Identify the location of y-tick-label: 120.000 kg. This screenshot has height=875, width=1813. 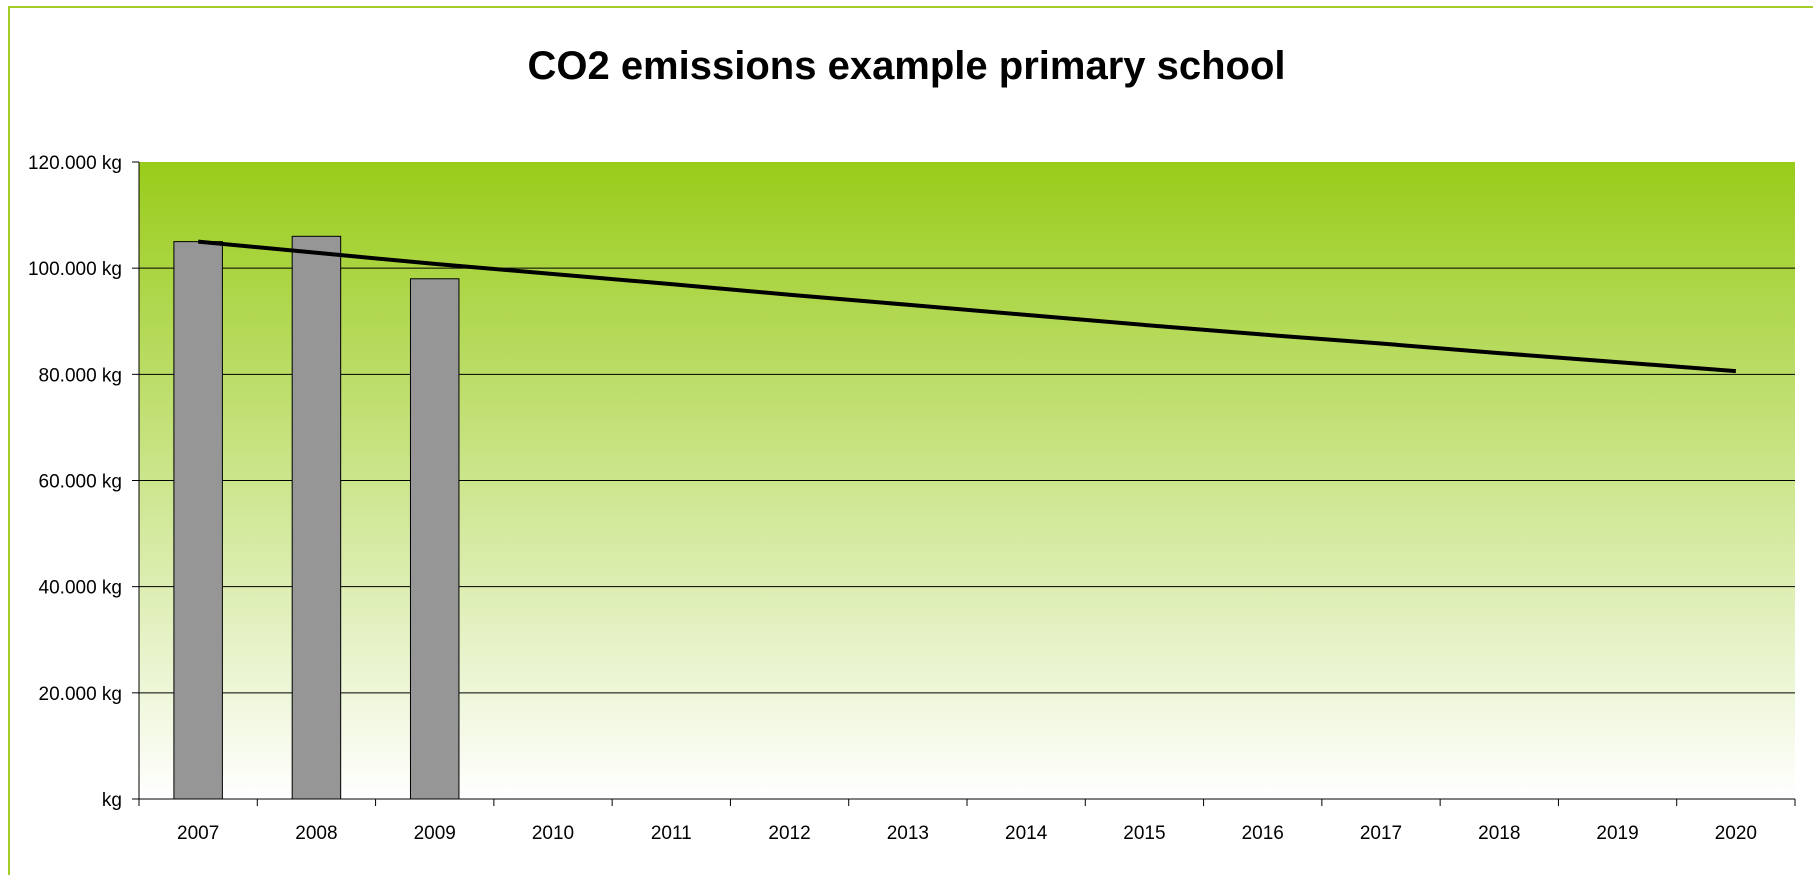
(75, 163).